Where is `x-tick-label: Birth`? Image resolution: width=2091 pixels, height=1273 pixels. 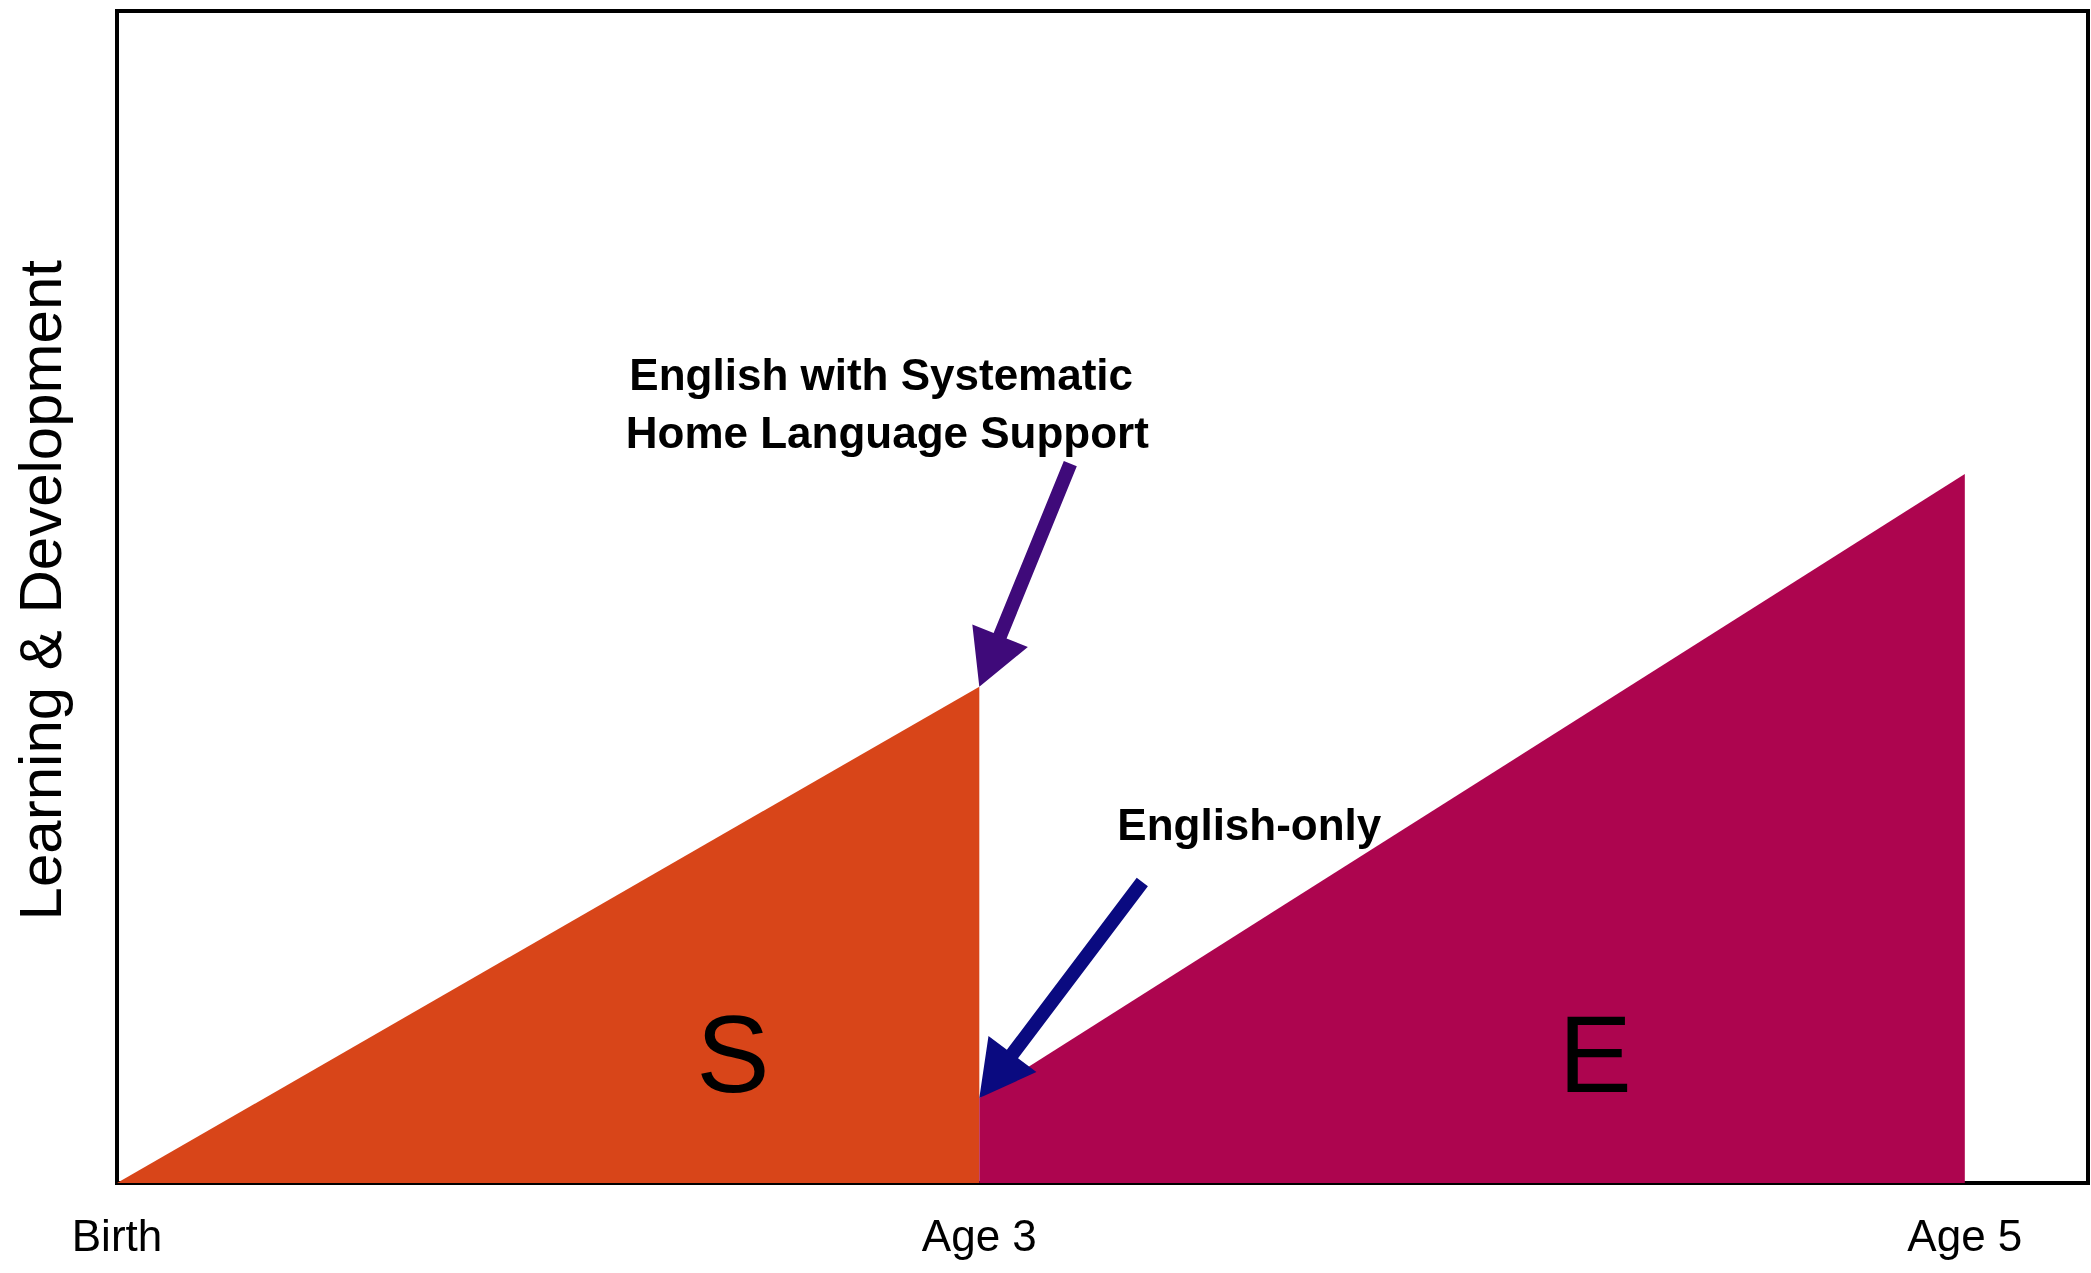
x-tick-label: Birth is located at coordinates (117, 1235).